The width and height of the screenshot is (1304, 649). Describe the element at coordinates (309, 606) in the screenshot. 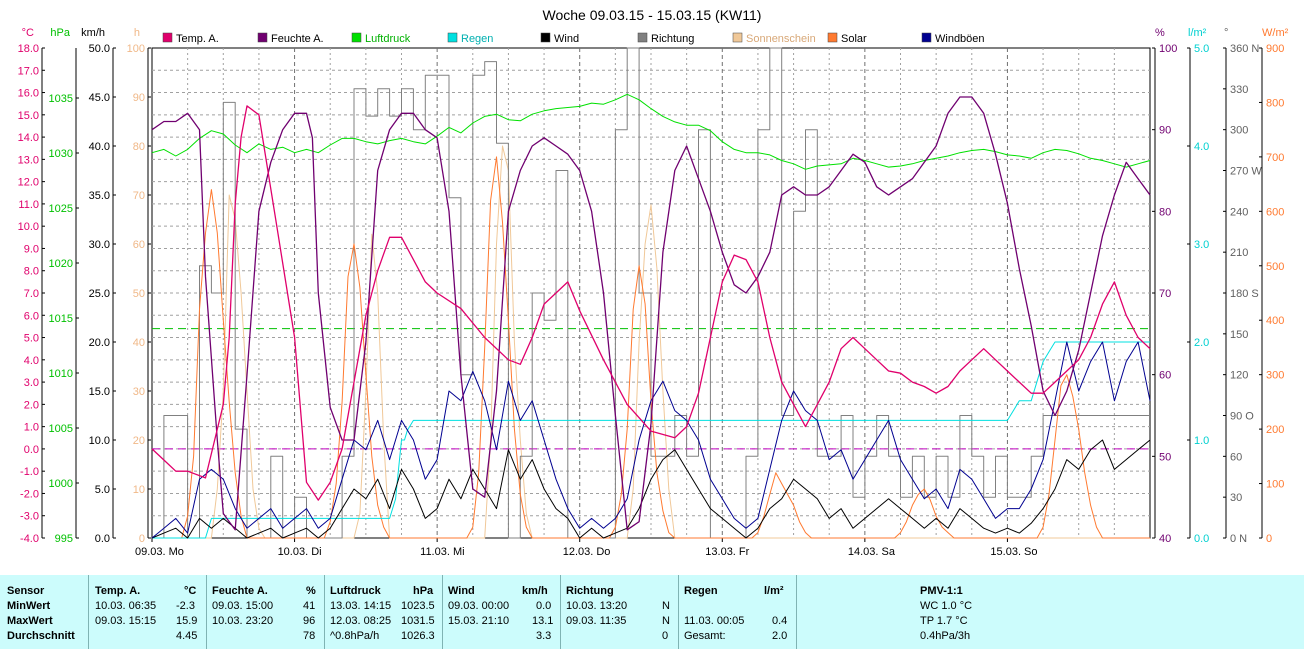

I see `hum-min: 41` at that location.